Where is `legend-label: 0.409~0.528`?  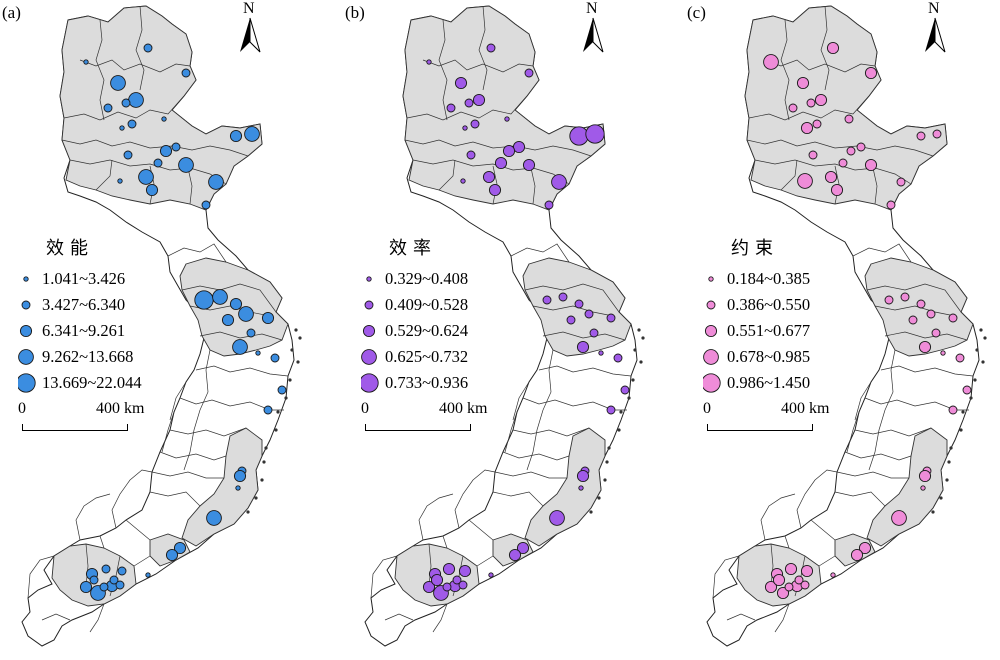
legend-label: 0.409~0.528 is located at coordinates (427, 304).